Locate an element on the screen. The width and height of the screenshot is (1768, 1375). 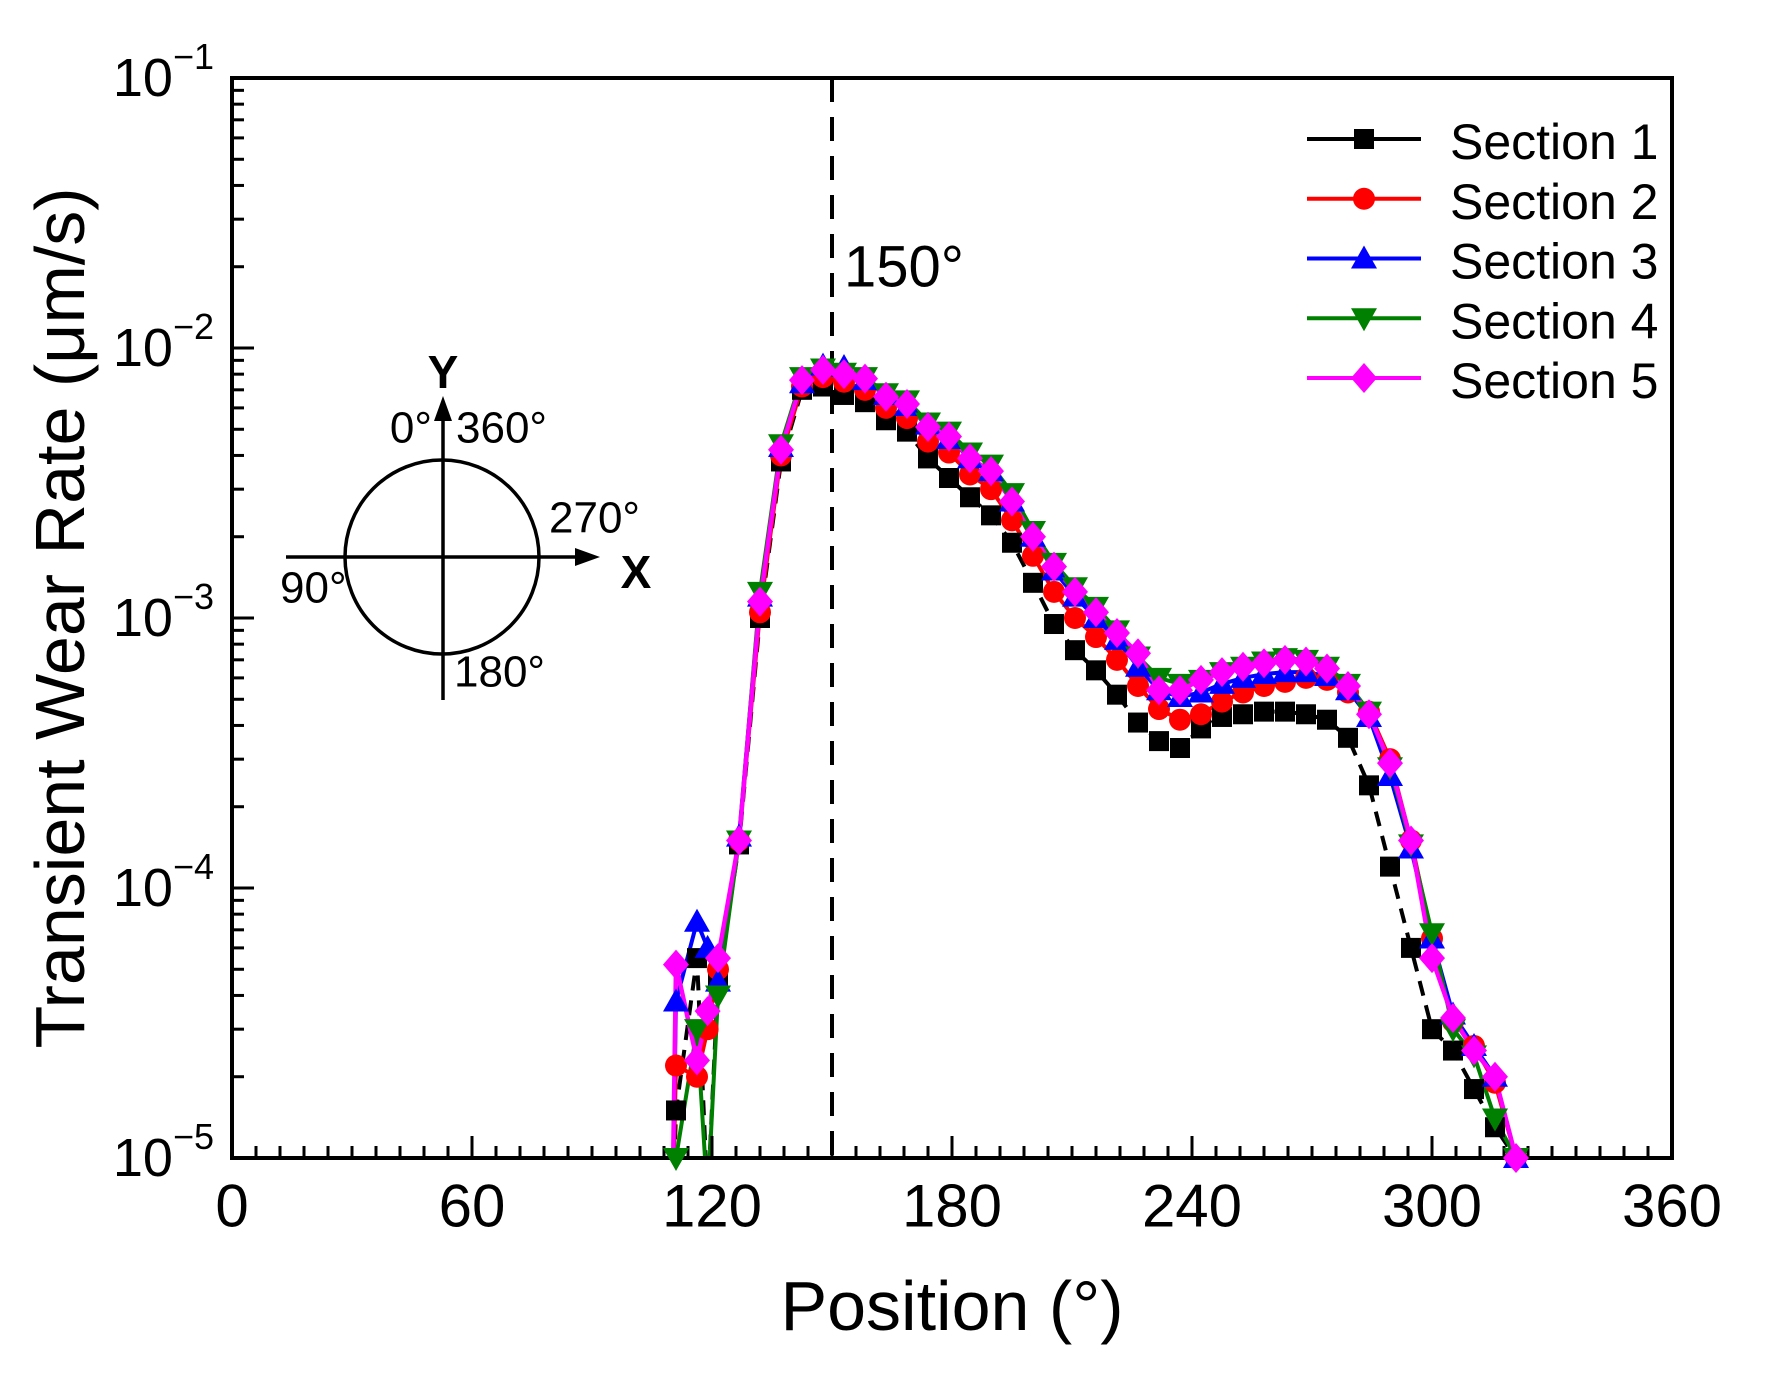
inset-label-90deg: 90° is located at coordinates (313, 588).